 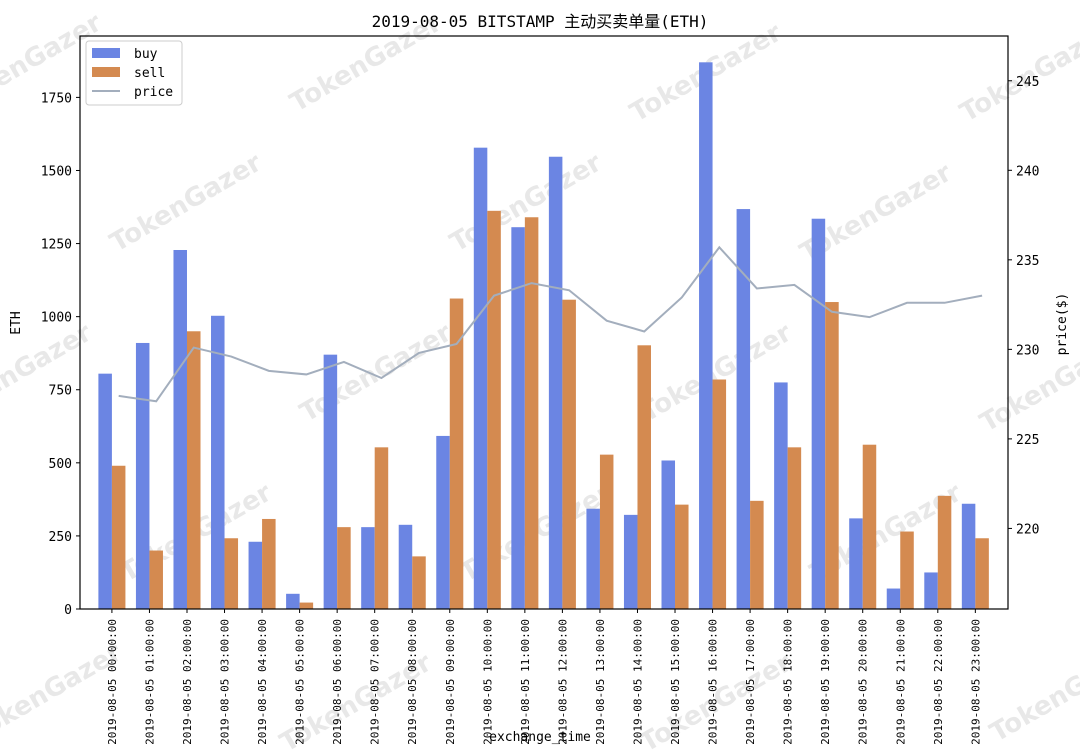 What do you see at coordinates (56, 354) in the screenshot?
I see `y-tick-labels: 0 250 500 750 1000 1250 1500 1750` at bounding box center [56, 354].